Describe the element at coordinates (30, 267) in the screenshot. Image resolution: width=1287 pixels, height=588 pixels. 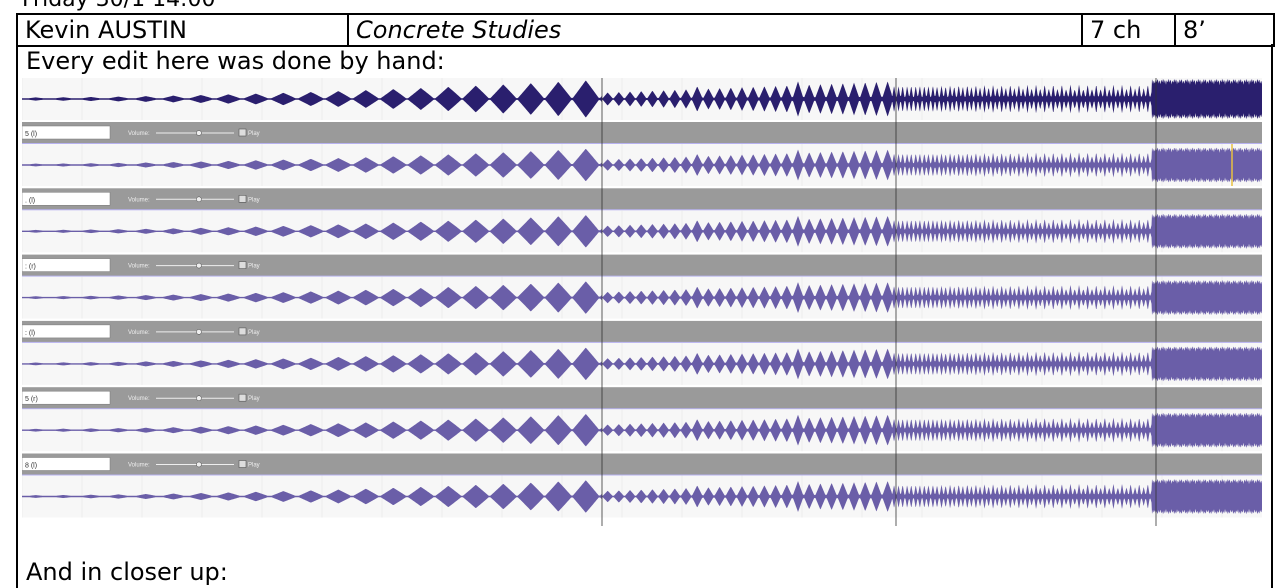
I see `track-name-label: : (r)` at that location.